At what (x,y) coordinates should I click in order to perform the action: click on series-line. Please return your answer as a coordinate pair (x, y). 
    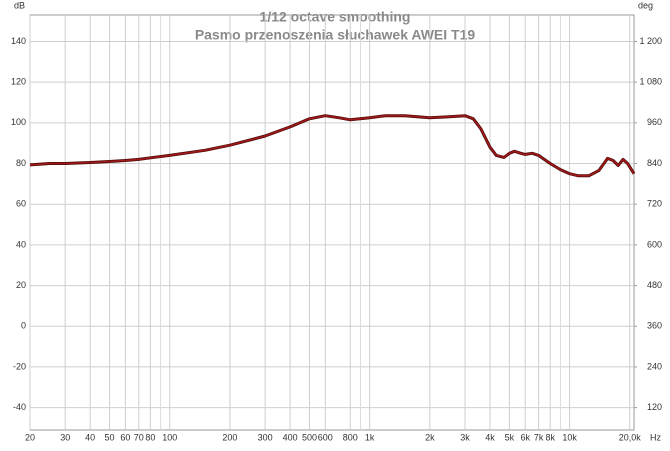
    Looking at the image, I should click on (332, 145).